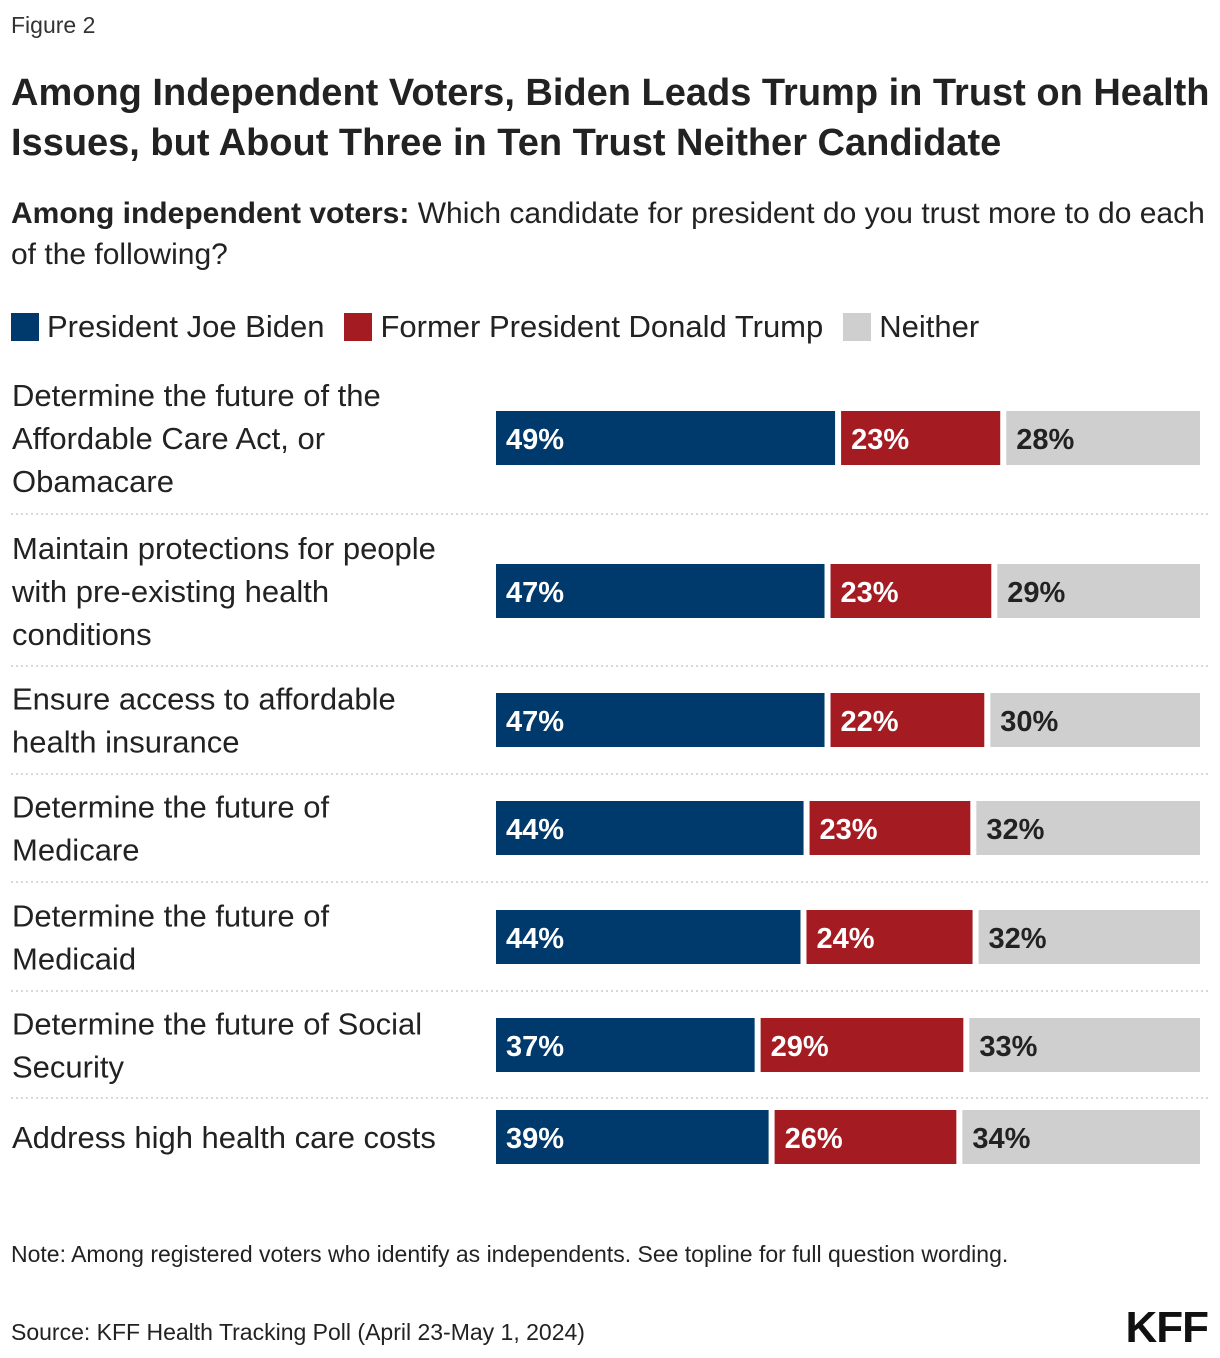 This screenshot has height=1358, width=1220. I want to click on category-label-line: Determine the future of Social, so click(217, 1024).